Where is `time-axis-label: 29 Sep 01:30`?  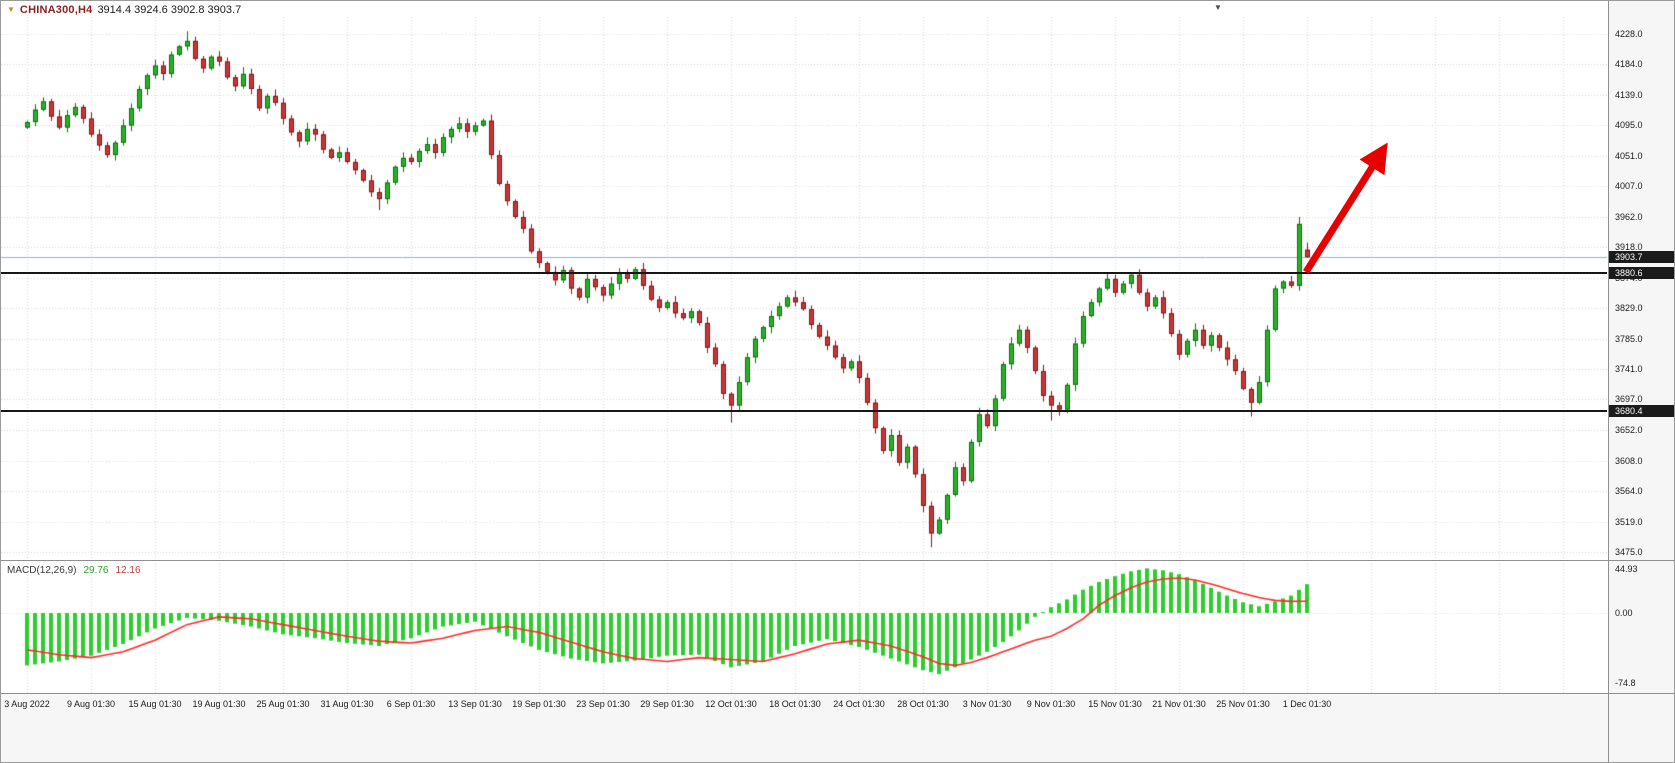
time-axis-label: 29 Sep 01:30 is located at coordinates (667, 704).